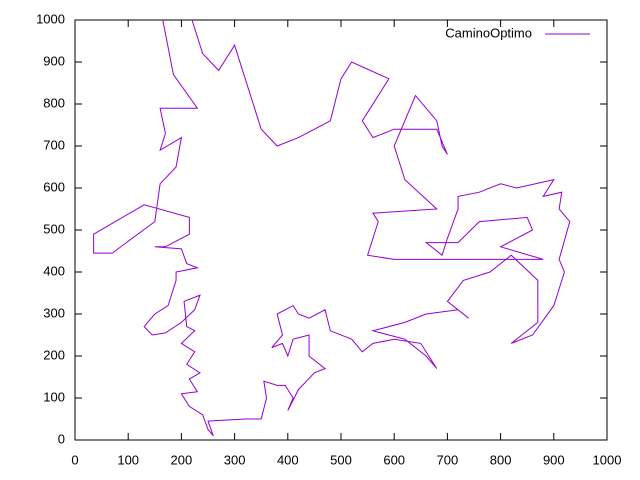  I want to click on x-tick-label: 700, so click(448, 459).